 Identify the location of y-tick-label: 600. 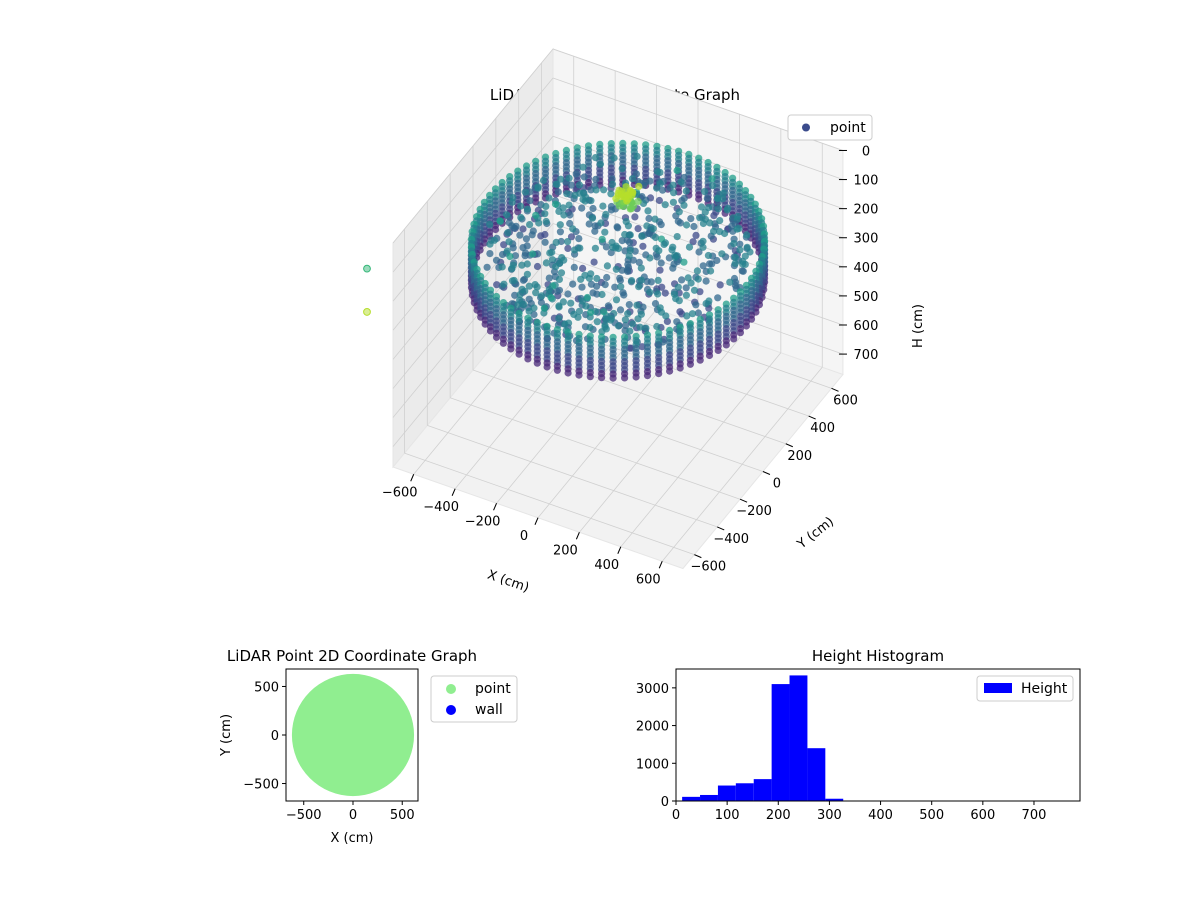
(845, 400).